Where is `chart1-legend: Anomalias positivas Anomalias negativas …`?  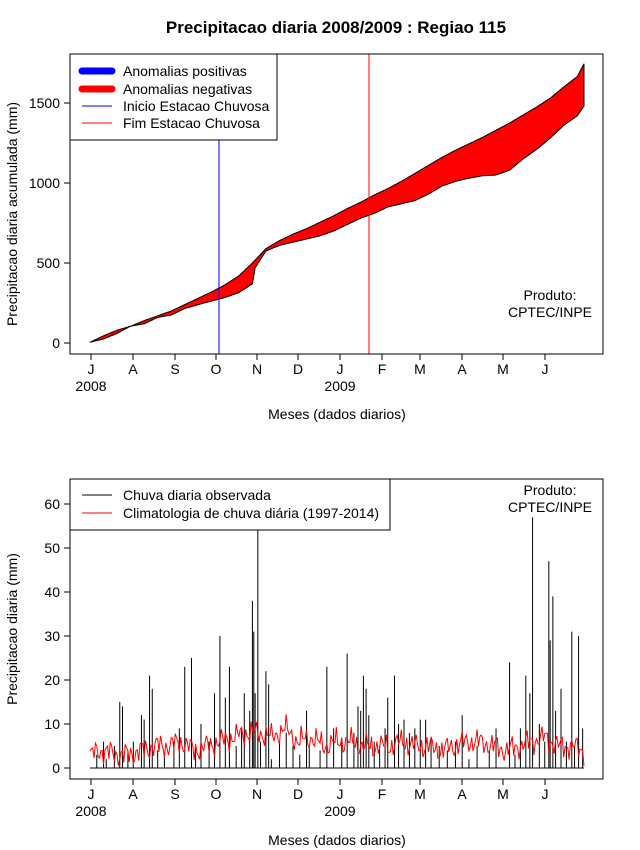
chart1-legend: Anomalias positivas Anomalias negativas … is located at coordinates (173, 97).